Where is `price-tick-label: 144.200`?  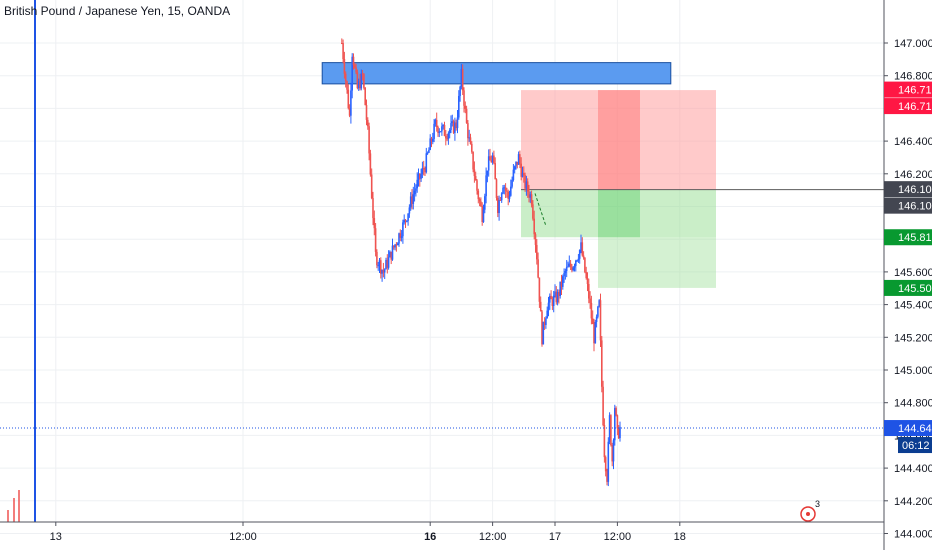
price-tick-label: 144.200 is located at coordinates (913, 502).